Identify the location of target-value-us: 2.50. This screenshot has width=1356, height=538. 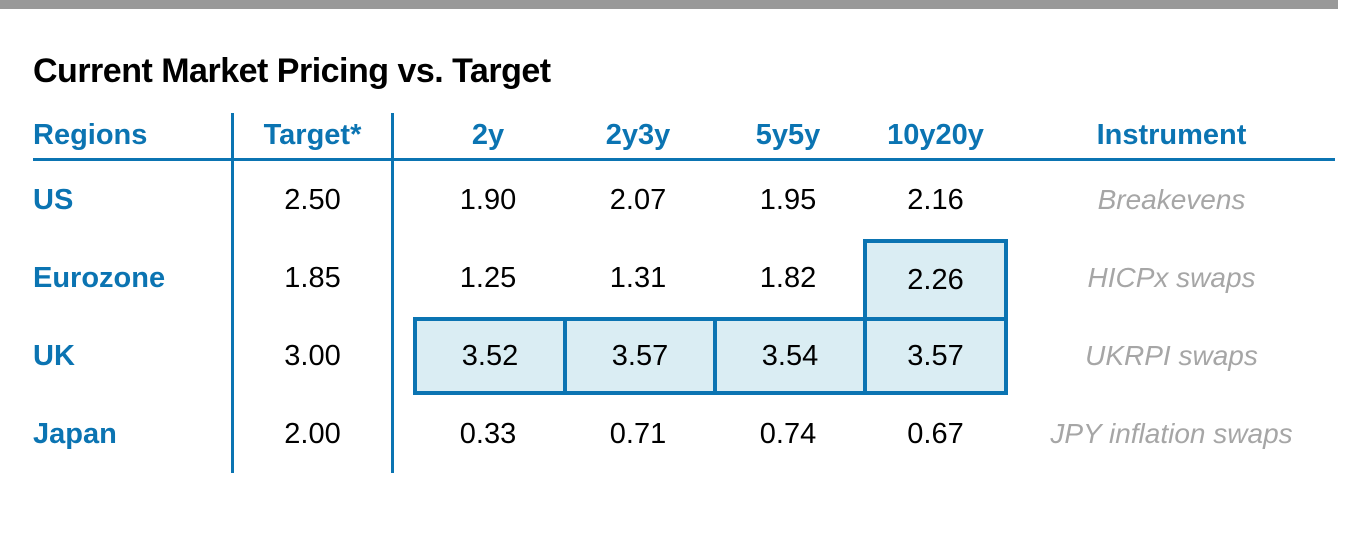
(312, 199).